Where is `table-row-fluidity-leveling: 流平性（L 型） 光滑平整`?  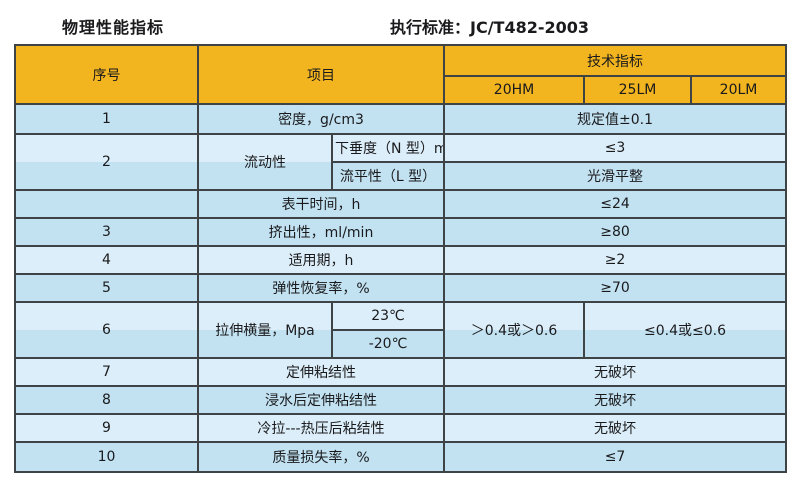
table-row-fluidity-leveling: 流平性（L 型） 光滑平整 is located at coordinates (401, 176).